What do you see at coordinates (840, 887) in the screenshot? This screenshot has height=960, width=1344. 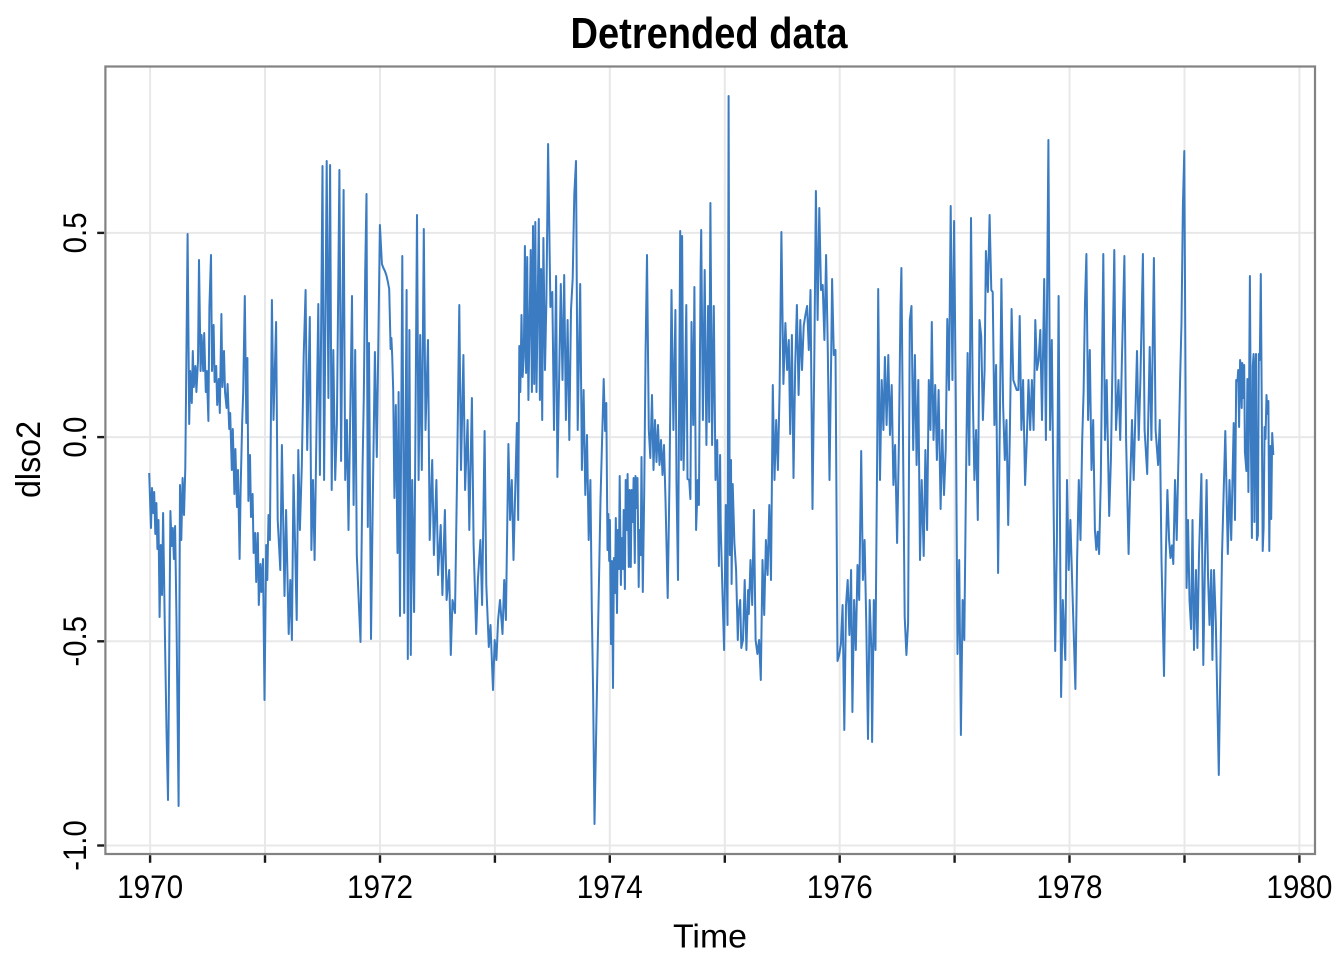 I see `svg-text: 1976` at bounding box center [840, 887].